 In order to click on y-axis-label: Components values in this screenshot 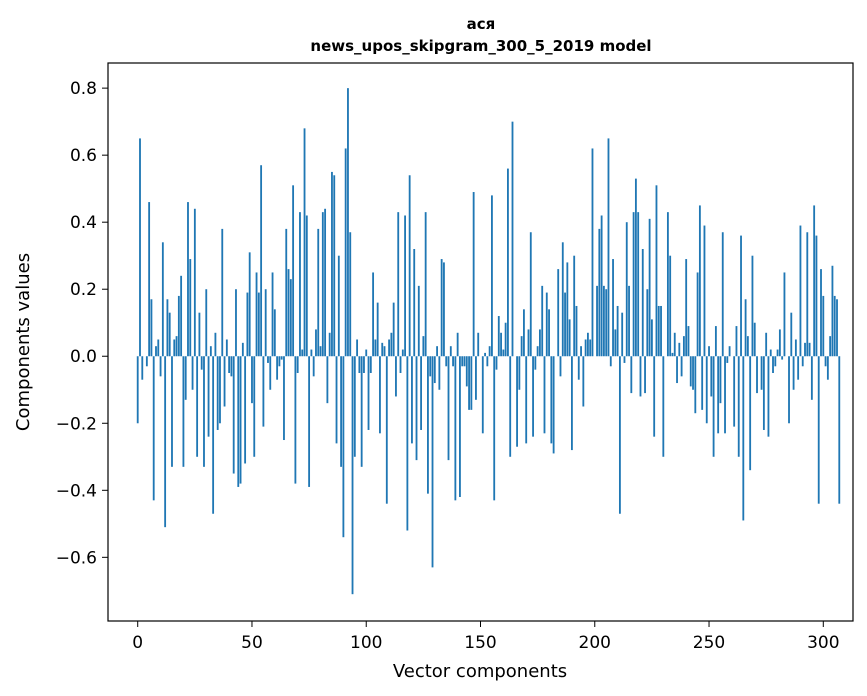, I will do `click(23, 342)`.